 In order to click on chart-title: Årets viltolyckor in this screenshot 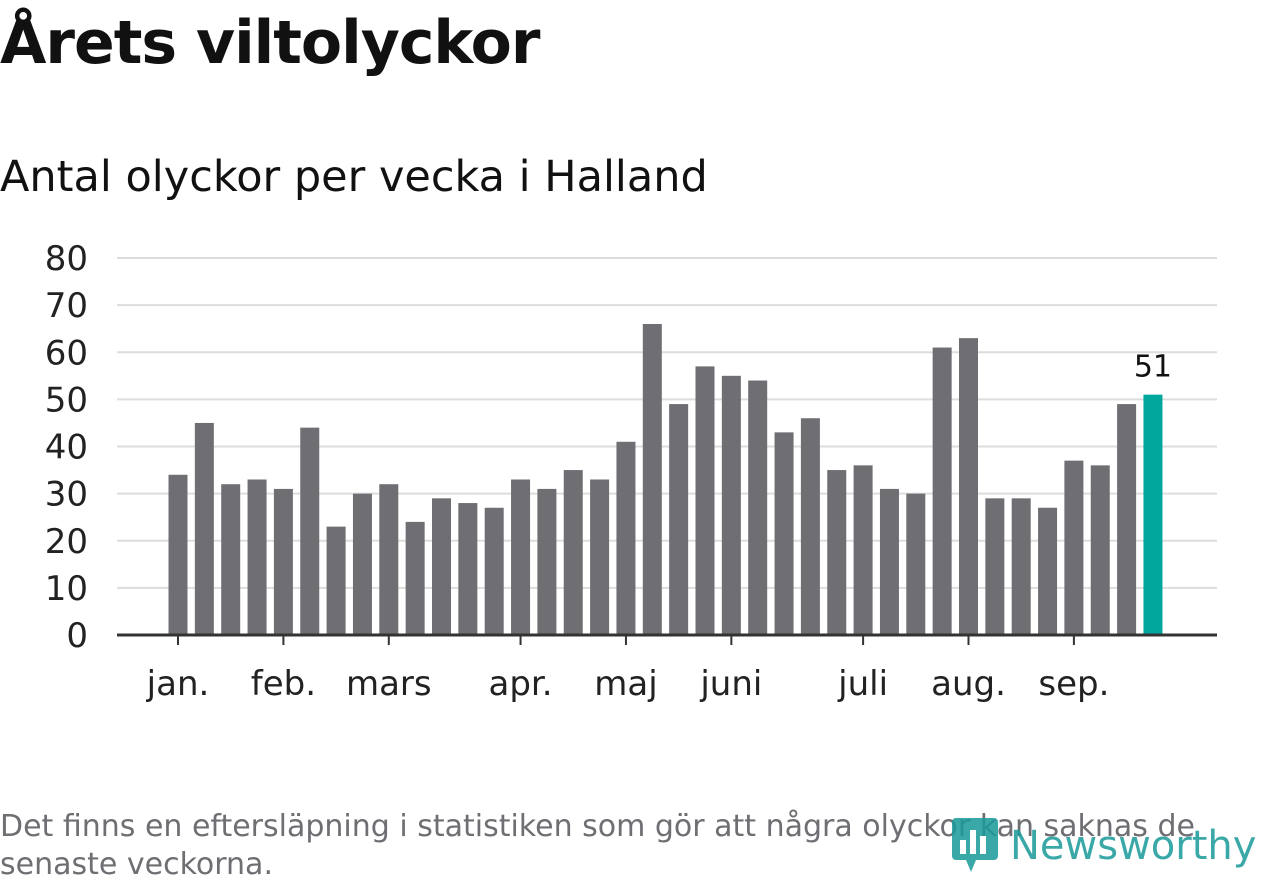, I will do `click(270, 43)`.